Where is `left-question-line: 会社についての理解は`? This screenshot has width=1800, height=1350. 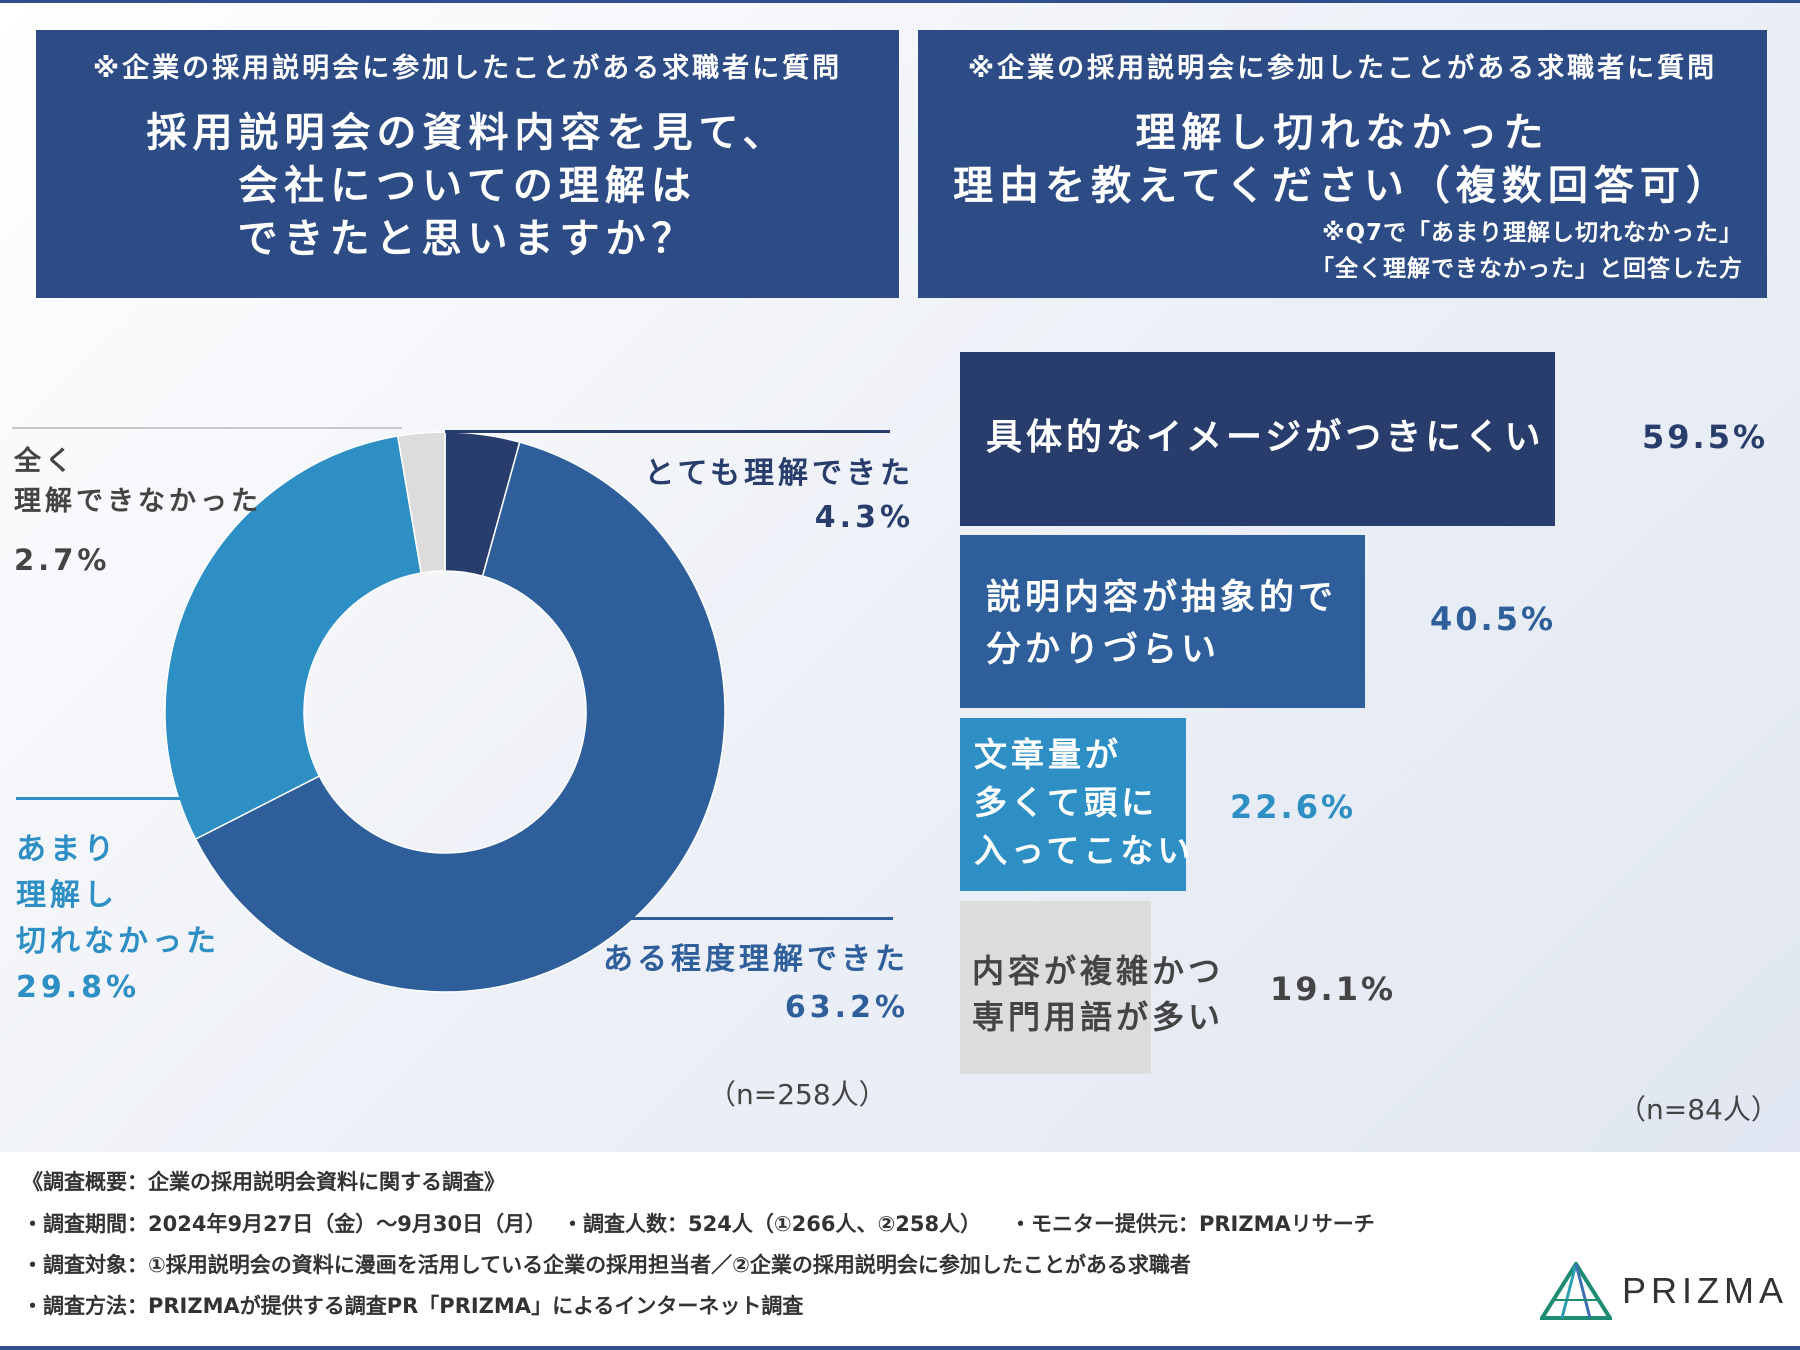 left-question-line: 会社についての理解は is located at coordinates (467, 186).